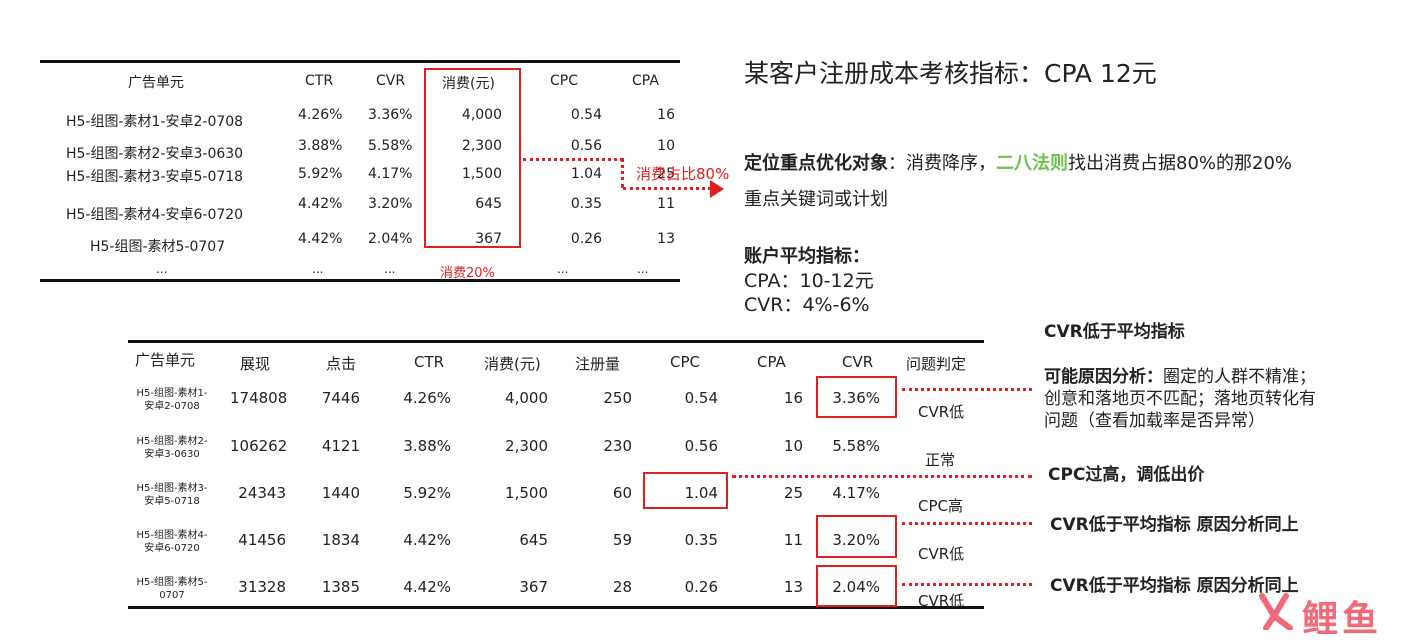  I want to click on table1-bottom-rule, so click(360, 280).